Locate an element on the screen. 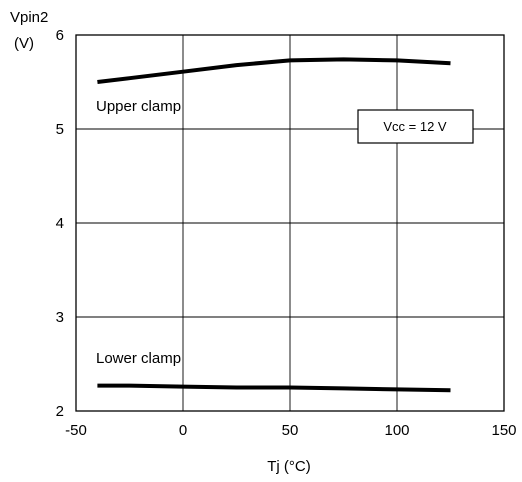  annotation-frame is located at coordinates (415, 126).